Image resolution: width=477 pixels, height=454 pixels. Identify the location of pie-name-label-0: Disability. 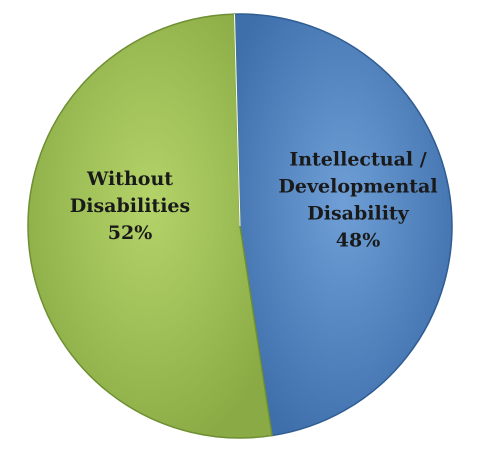
(358, 214).